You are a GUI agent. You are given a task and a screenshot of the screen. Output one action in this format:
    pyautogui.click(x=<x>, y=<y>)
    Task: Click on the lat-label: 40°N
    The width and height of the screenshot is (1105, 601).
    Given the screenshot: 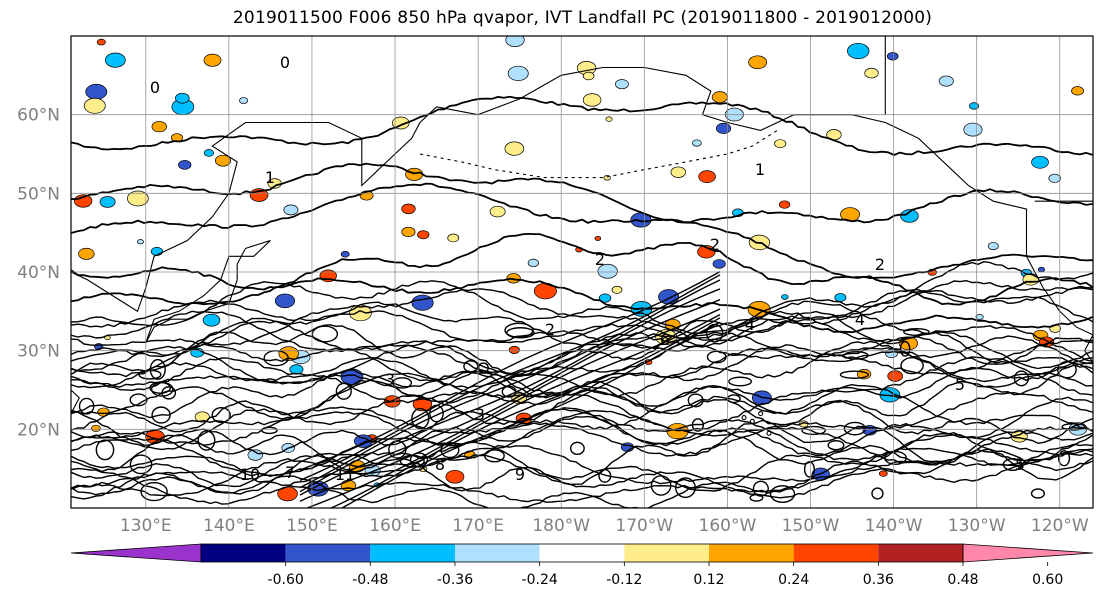 What is the action you would take?
    pyautogui.click(x=38, y=273)
    